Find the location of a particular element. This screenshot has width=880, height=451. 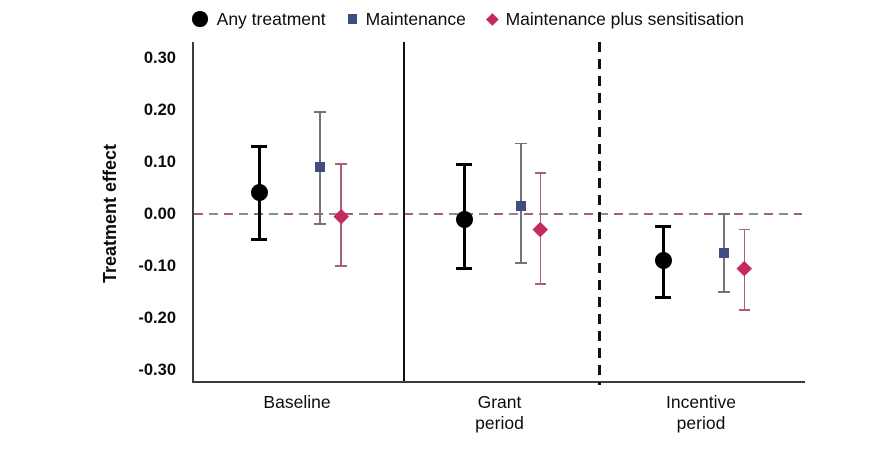

square-marker-icon is located at coordinates (352, 19).